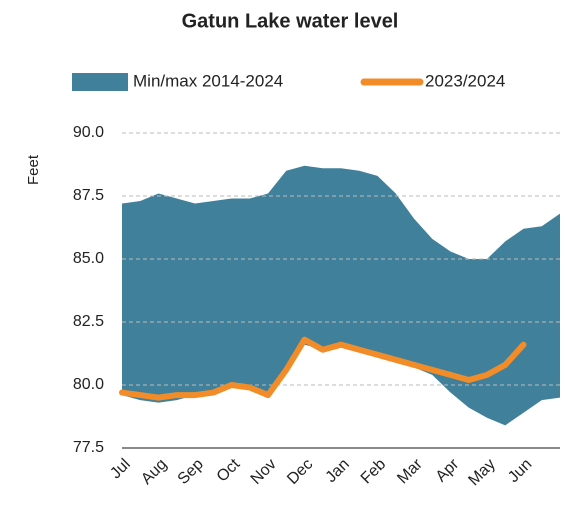 The width and height of the screenshot is (565, 508). What do you see at coordinates (208, 80) in the screenshot?
I see `legend-label: Min/max 2014-2024` at bounding box center [208, 80].